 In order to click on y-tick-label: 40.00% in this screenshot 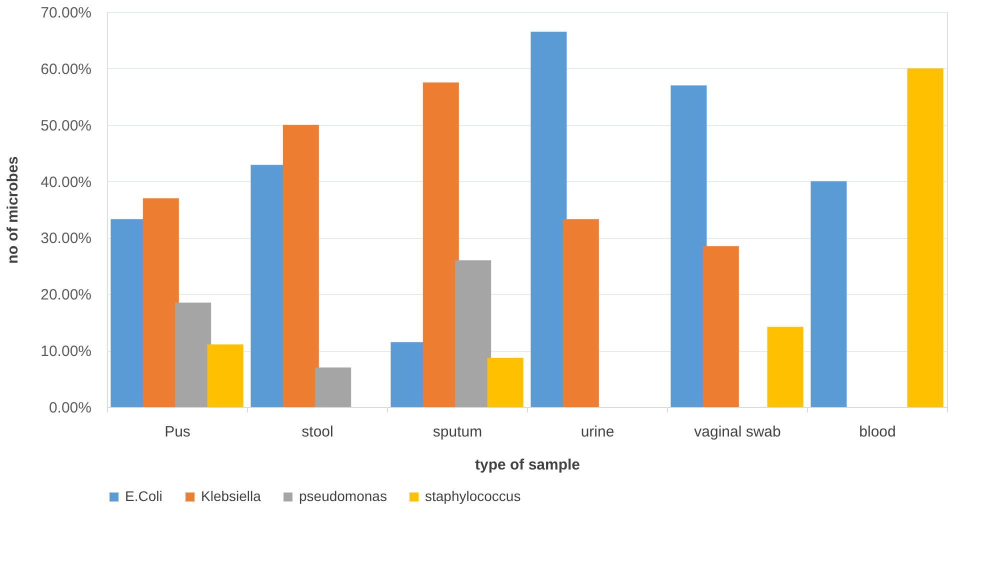, I will do `click(66, 182)`.